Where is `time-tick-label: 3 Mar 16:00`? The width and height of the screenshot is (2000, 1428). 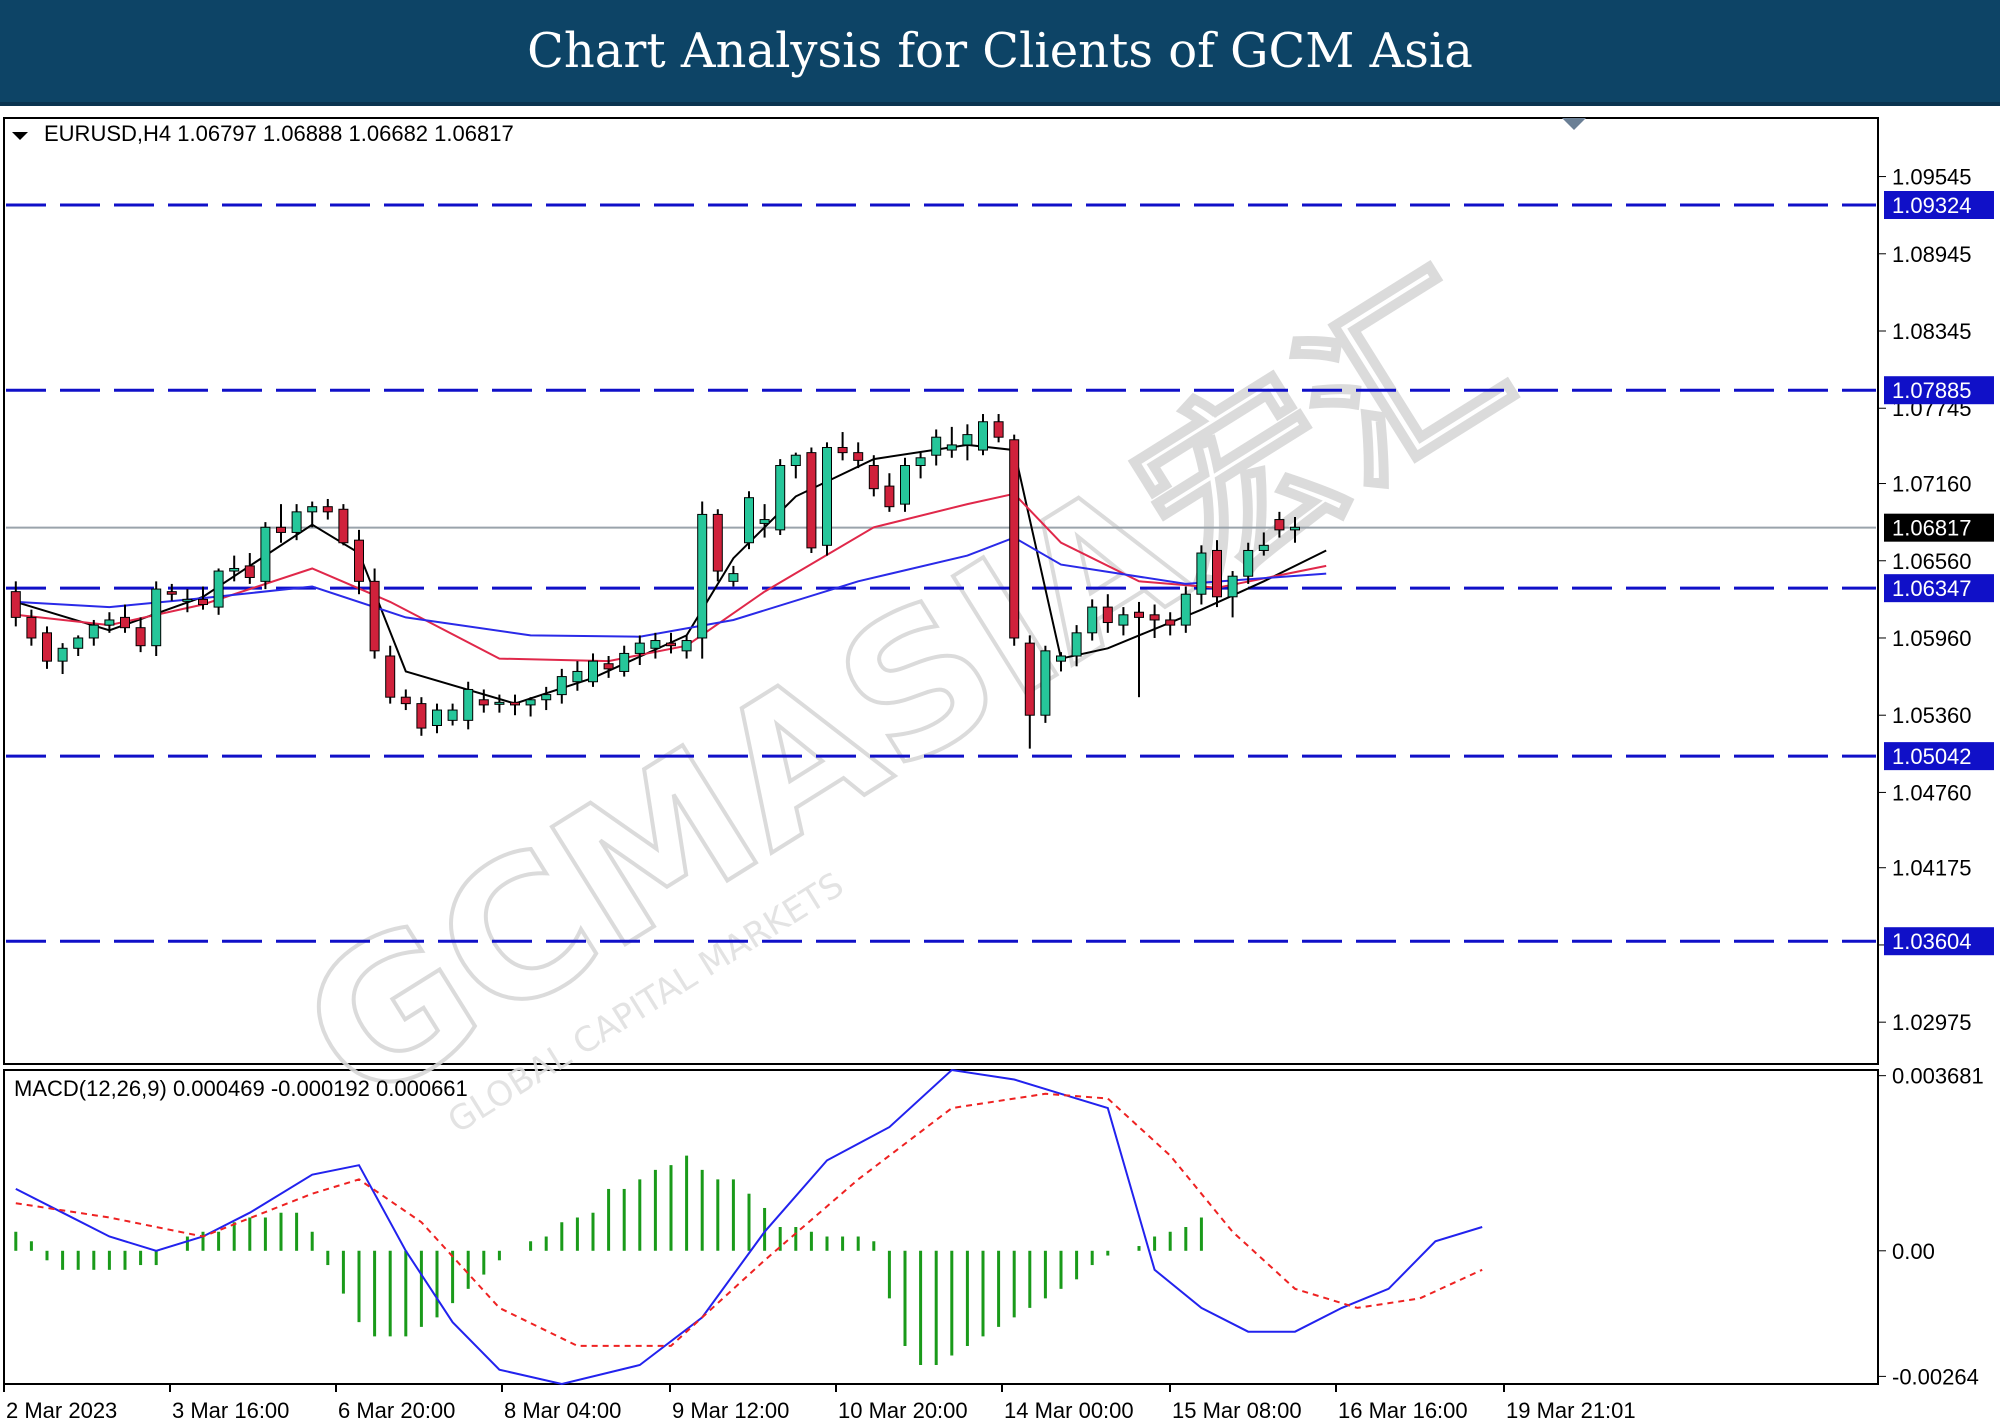 time-tick-label: 3 Mar 16:00 is located at coordinates (230, 1410).